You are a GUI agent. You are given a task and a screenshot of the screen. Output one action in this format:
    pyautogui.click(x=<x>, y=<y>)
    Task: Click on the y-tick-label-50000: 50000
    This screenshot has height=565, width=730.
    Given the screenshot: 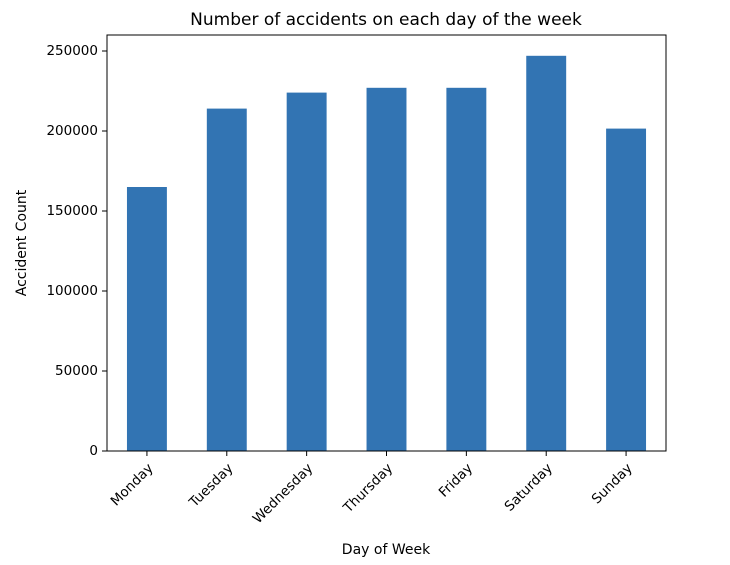 What is the action you would take?
    pyautogui.click(x=76, y=371)
    